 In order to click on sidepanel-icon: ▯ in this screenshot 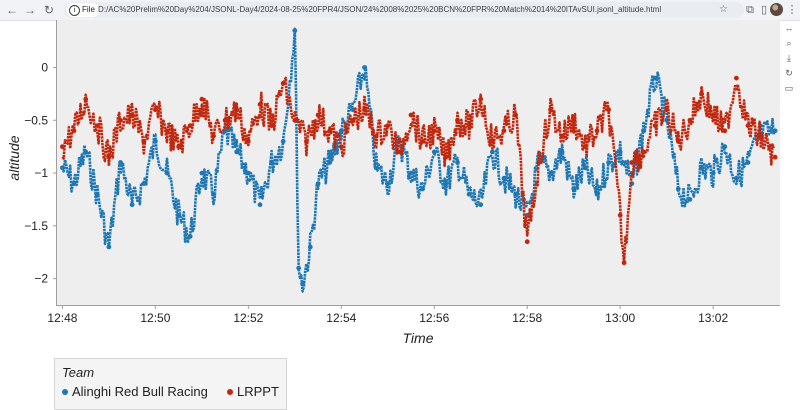, I will do `click(764, 10)`.